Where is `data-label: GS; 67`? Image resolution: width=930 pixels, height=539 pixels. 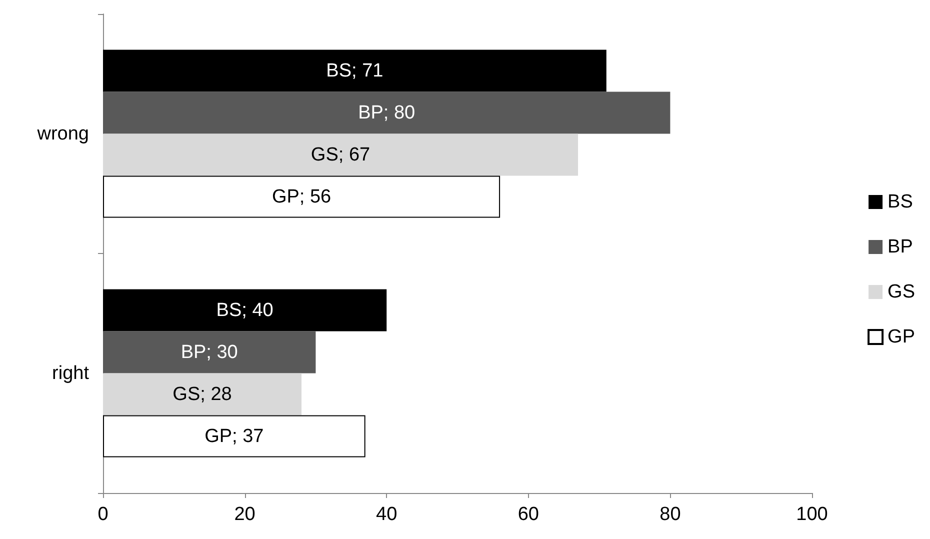 data-label: GS; 67 is located at coordinates (340, 155).